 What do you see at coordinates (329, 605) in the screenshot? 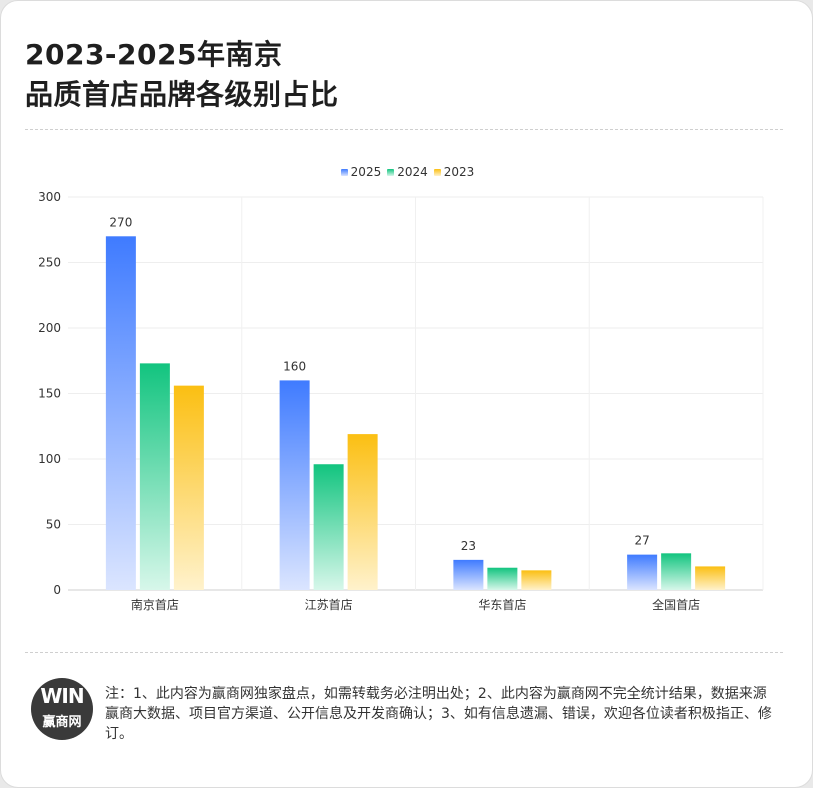
I see `x-tick-label: 江苏首店` at bounding box center [329, 605].